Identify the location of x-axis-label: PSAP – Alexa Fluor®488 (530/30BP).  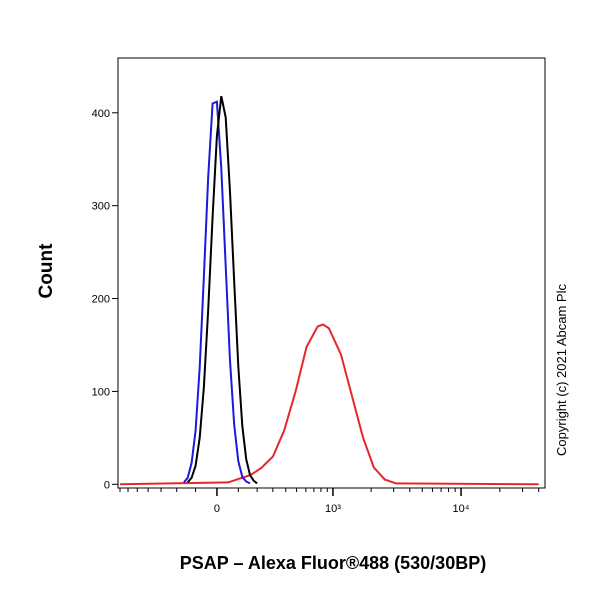
(333, 563).